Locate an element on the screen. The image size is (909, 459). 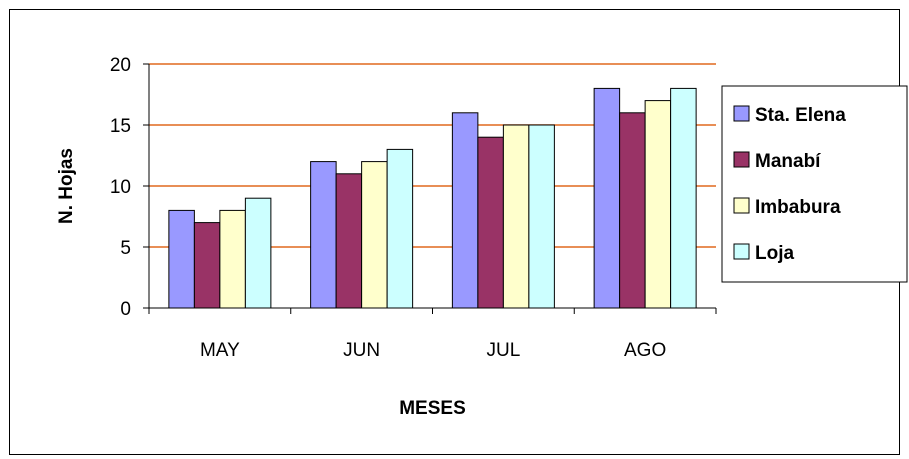
legend-label: Manabí is located at coordinates (788, 161).